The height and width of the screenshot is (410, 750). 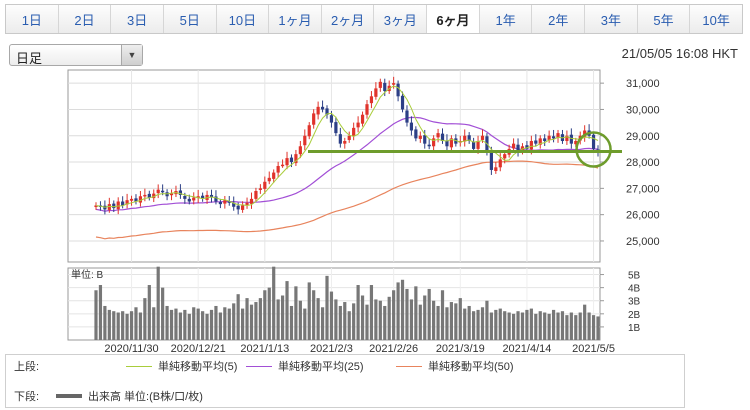 What do you see at coordinates (611, 19) in the screenshot?
I see `tab-11: 3年` at bounding box center [611, 19].